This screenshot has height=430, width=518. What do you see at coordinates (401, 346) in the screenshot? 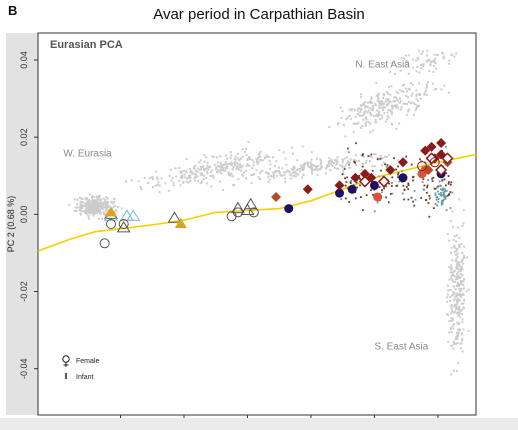
I see `region-label: S. East Asia` at bounding box center [401, 346].